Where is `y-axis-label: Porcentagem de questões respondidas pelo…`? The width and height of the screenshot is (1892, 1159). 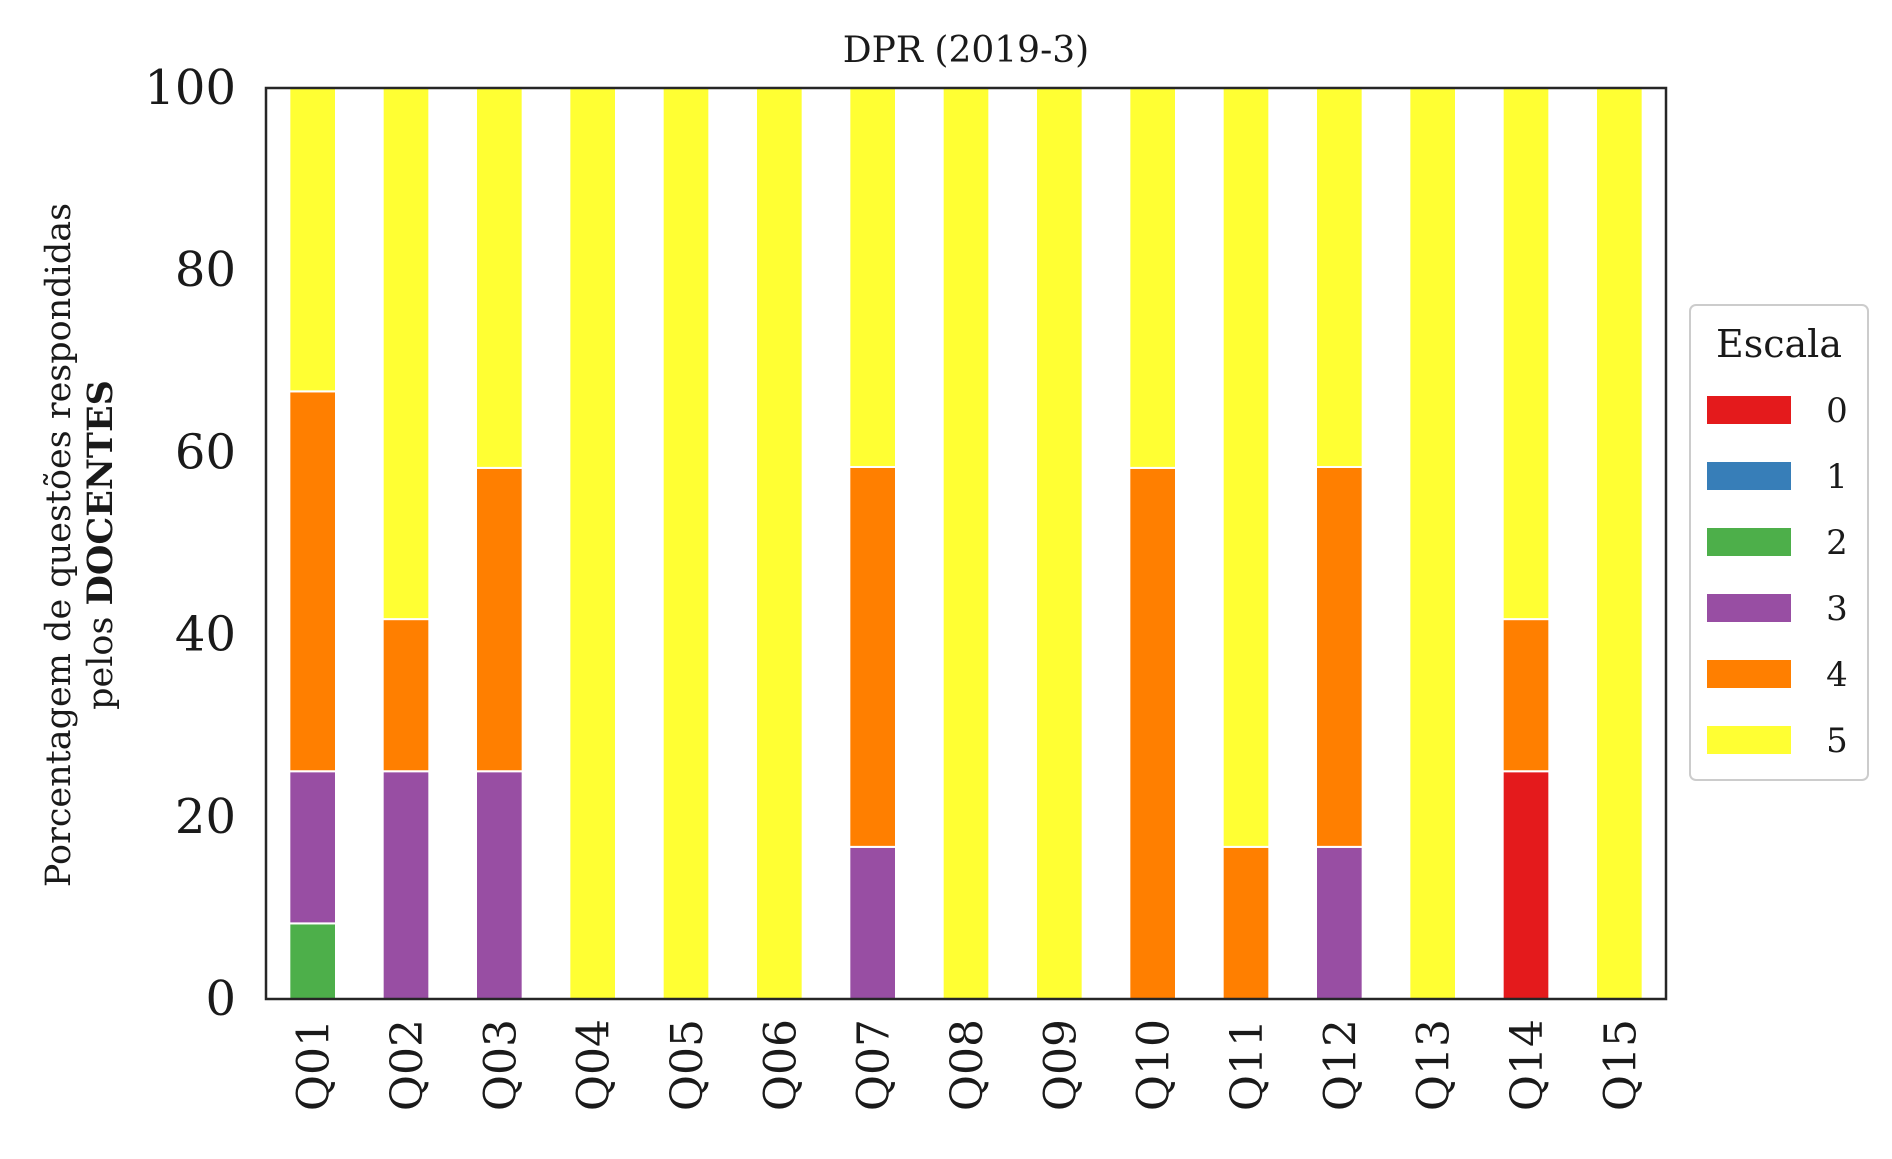
y-axis-label: Porcentagem de questões respondidas pelo… is located at coordinates (80, 545).